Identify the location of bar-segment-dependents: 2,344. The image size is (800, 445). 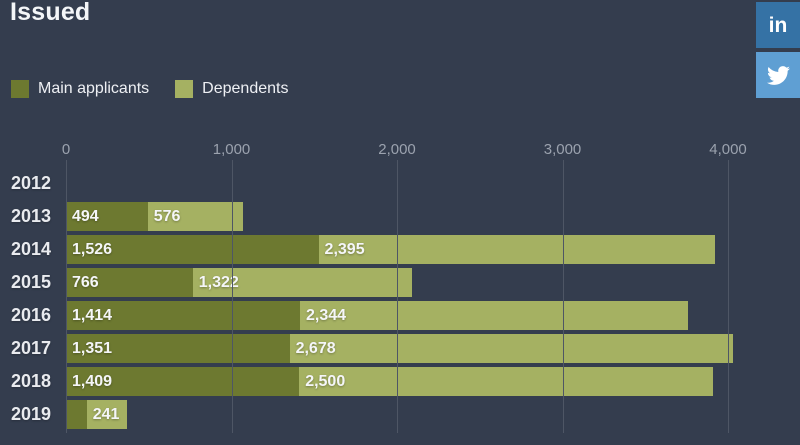
(494, 315).